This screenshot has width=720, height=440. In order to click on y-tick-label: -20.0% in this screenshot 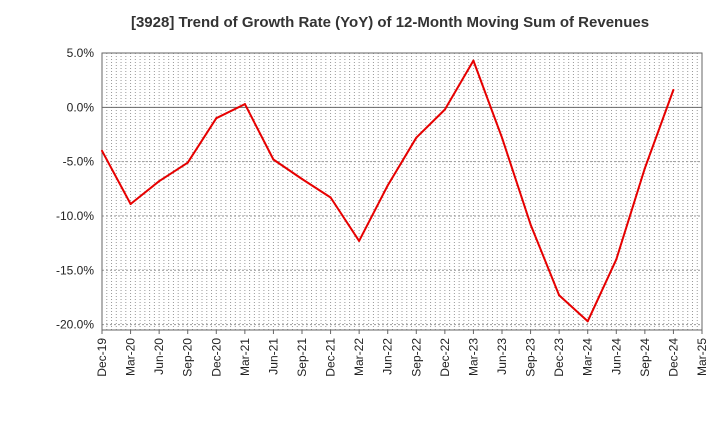, I will do `click(75, 325)`.